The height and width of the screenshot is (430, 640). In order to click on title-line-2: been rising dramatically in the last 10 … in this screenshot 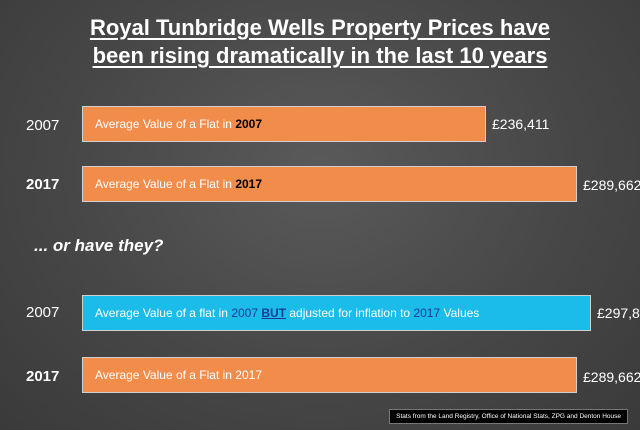, I will do `click(320, 55)`.